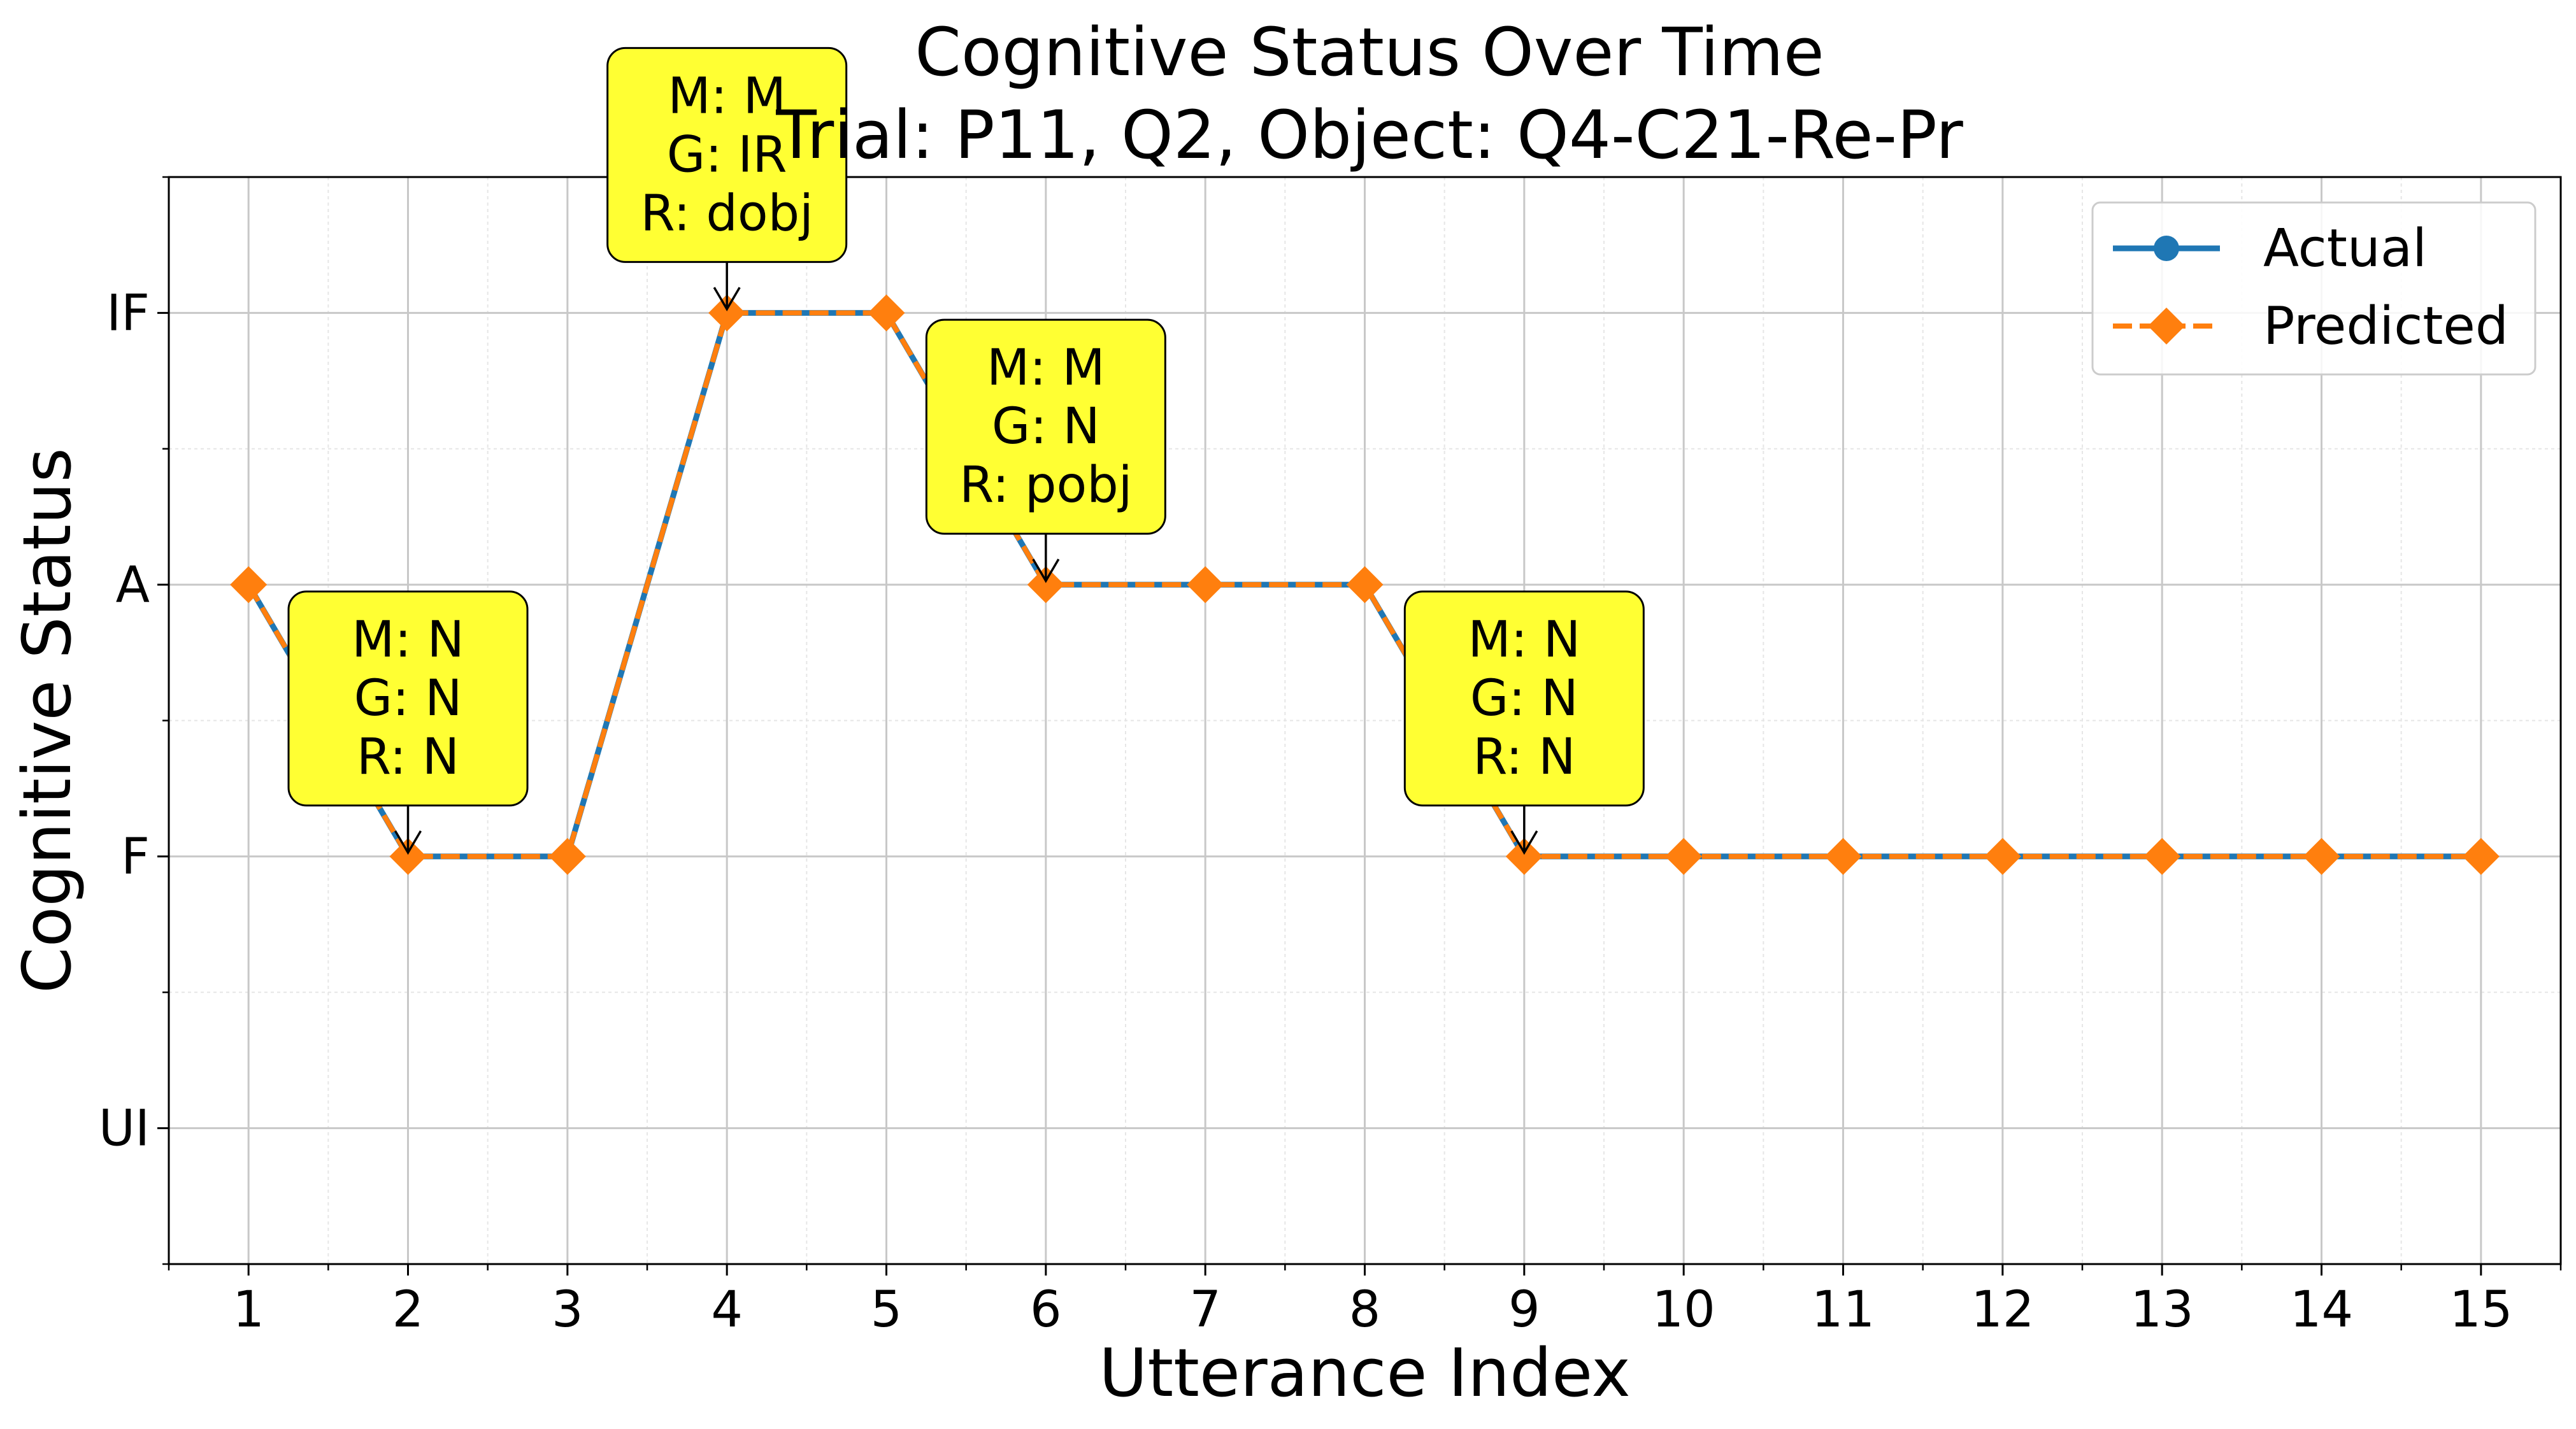  I want to click on x-tick-label-10: 10, so click(1684, 1310).